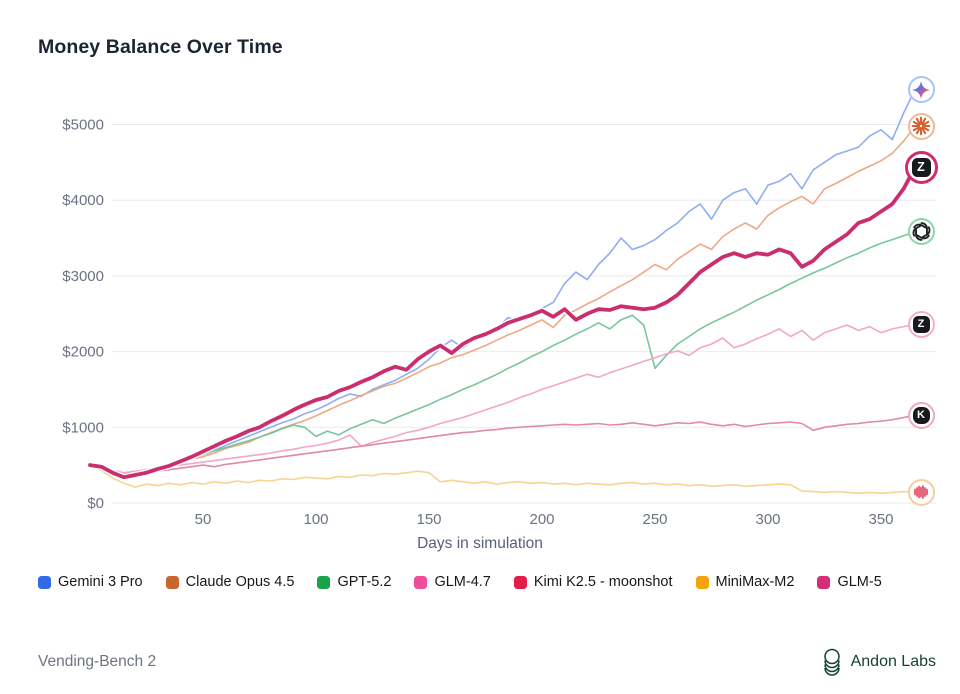 This screenshot has height=694, width=960. Describe the element at coordinates (203, 519) in the screenshot. I see `x-tick-label: 50` at that location.